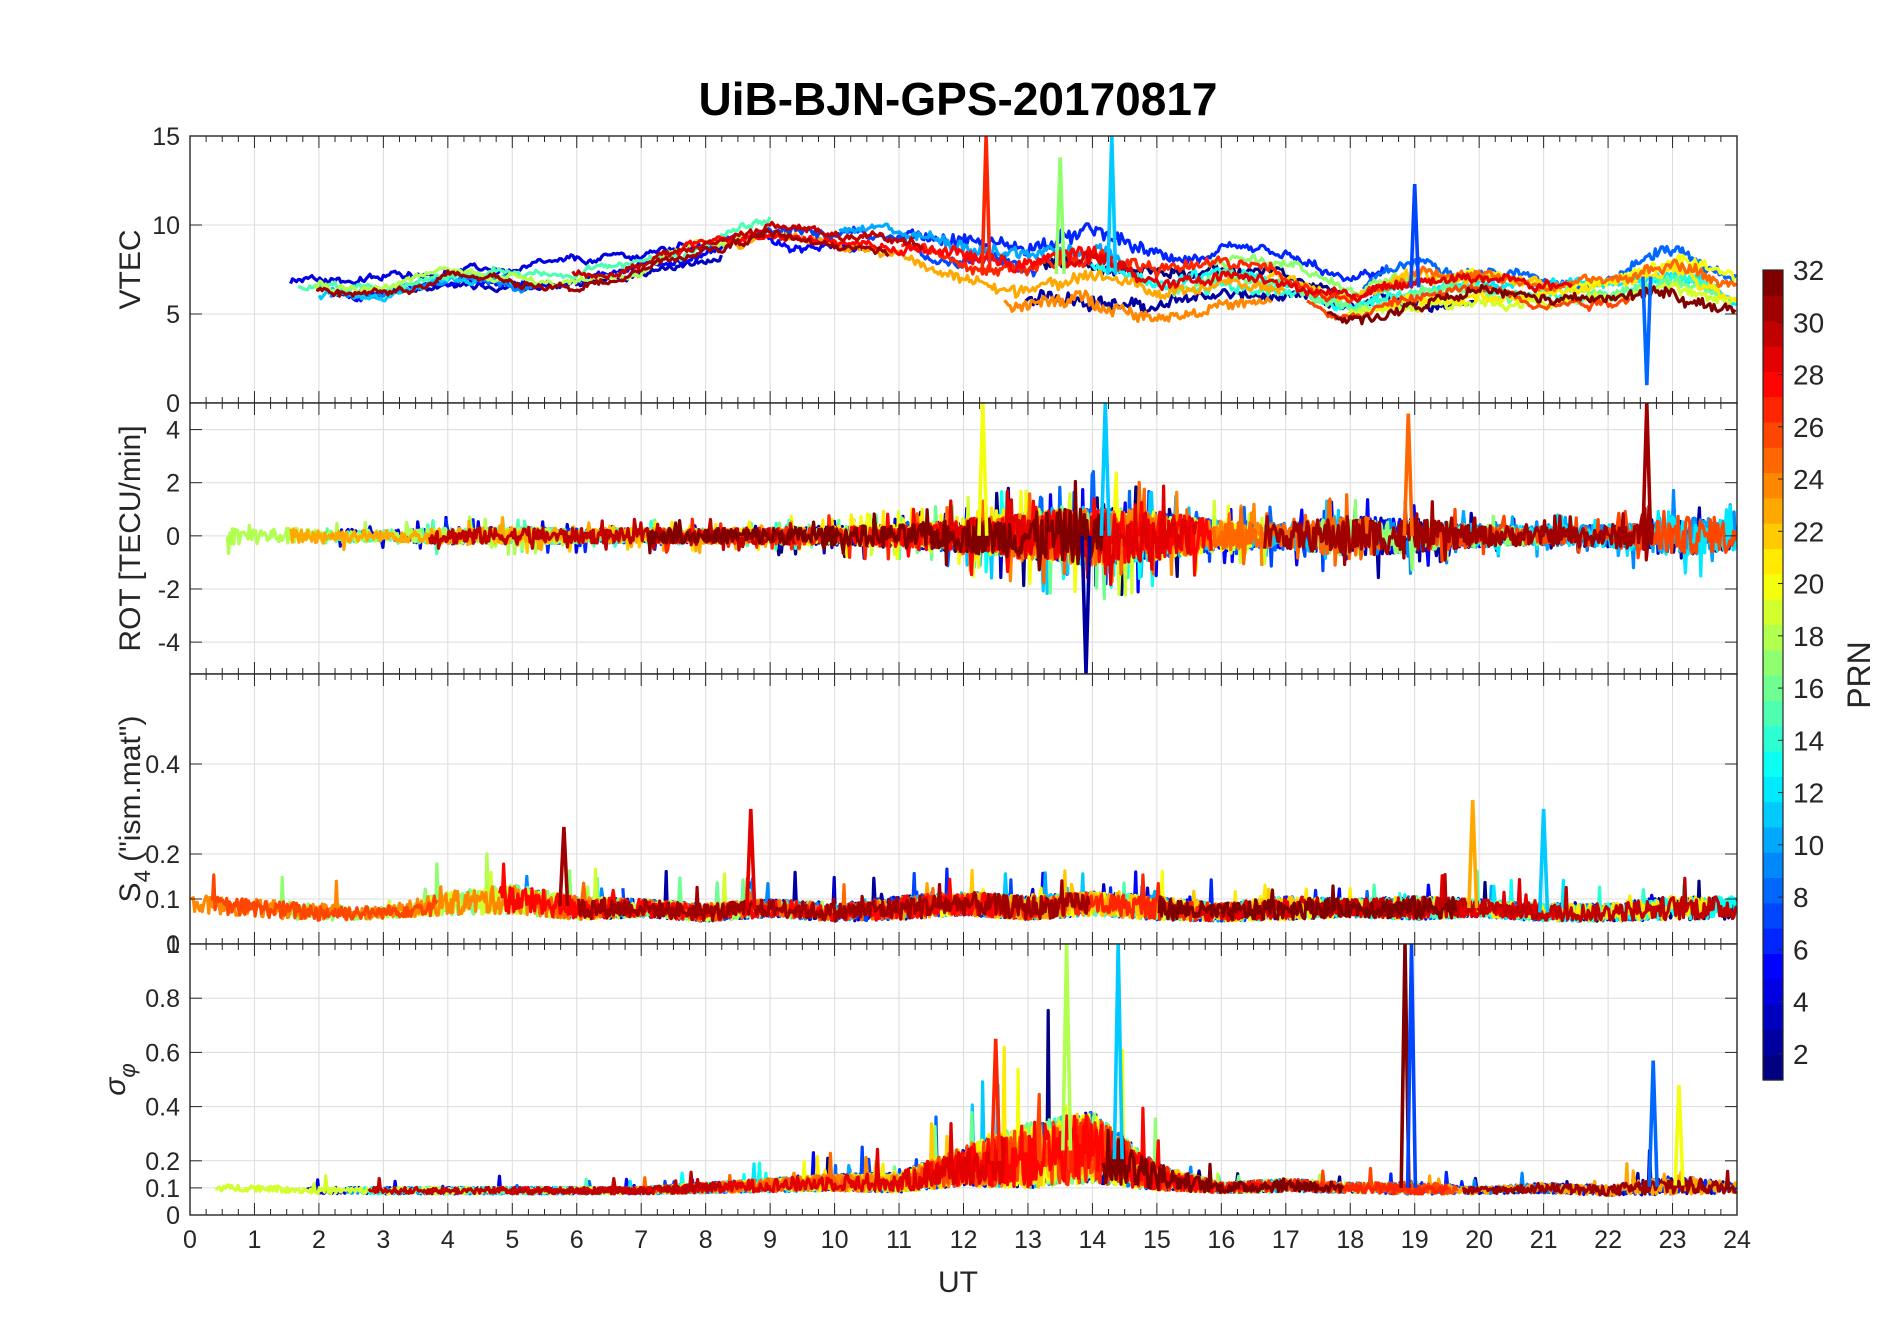 The image size is (1902, 1330). What do you see at coordinates (166, 137) in the screenshot?
I see `y-tick-label: 15` at bounding box center [166, 137].